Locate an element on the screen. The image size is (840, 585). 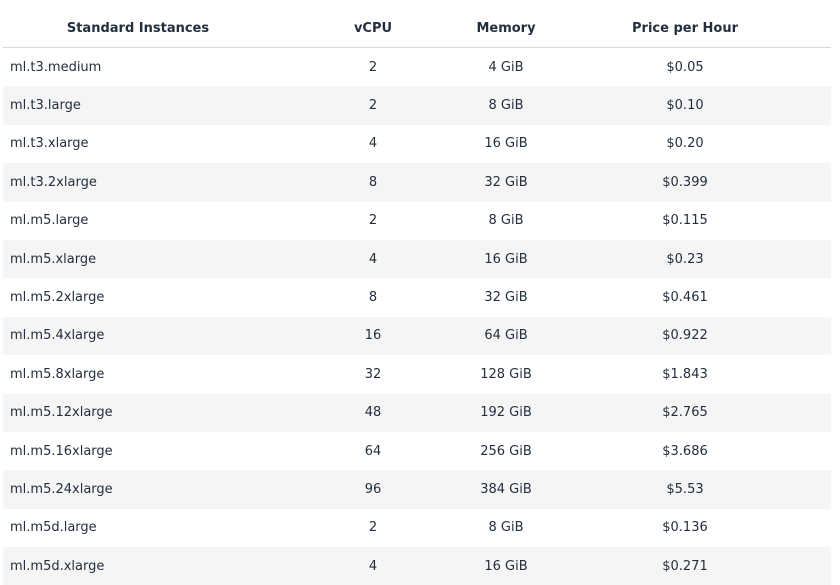
instance-cell: ml.t3.xlarge is located at coordinates (138, 144).